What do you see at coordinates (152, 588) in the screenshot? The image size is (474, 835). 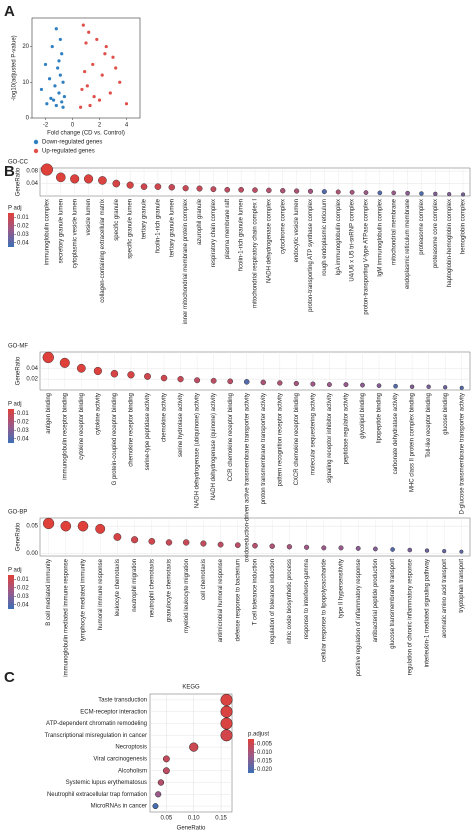 I see `x-tick-label: neutrophil chemotaxis` at bounding box center [152, 588].